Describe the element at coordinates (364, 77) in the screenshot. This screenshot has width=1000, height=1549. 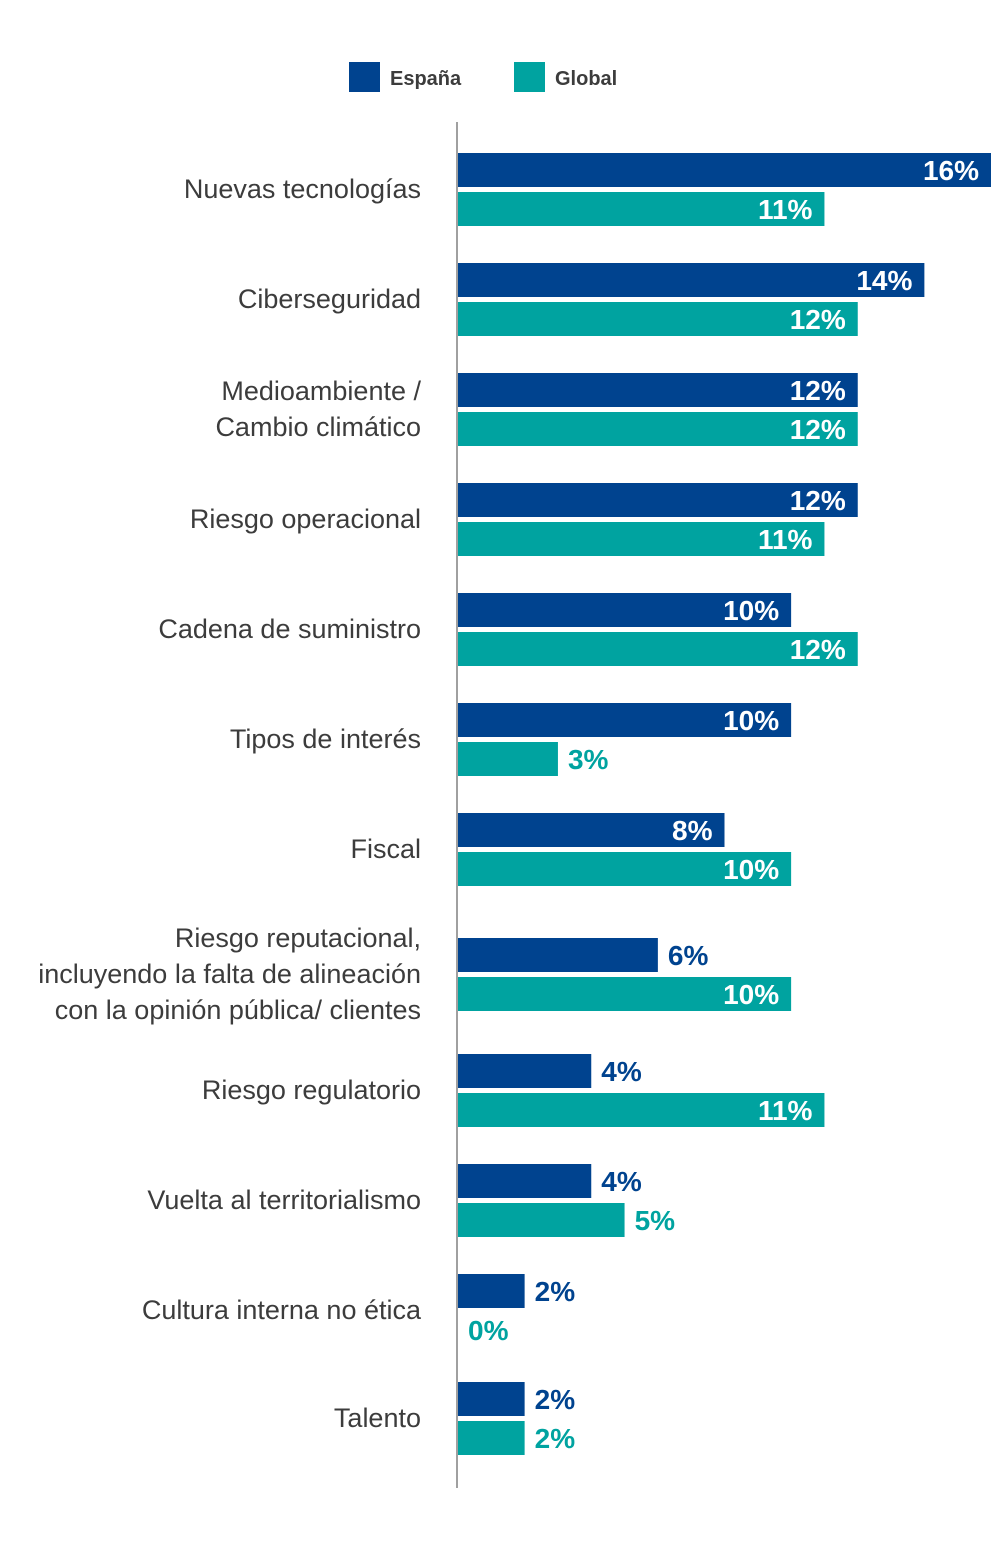
I see `legend-swatch-espana` at that location.